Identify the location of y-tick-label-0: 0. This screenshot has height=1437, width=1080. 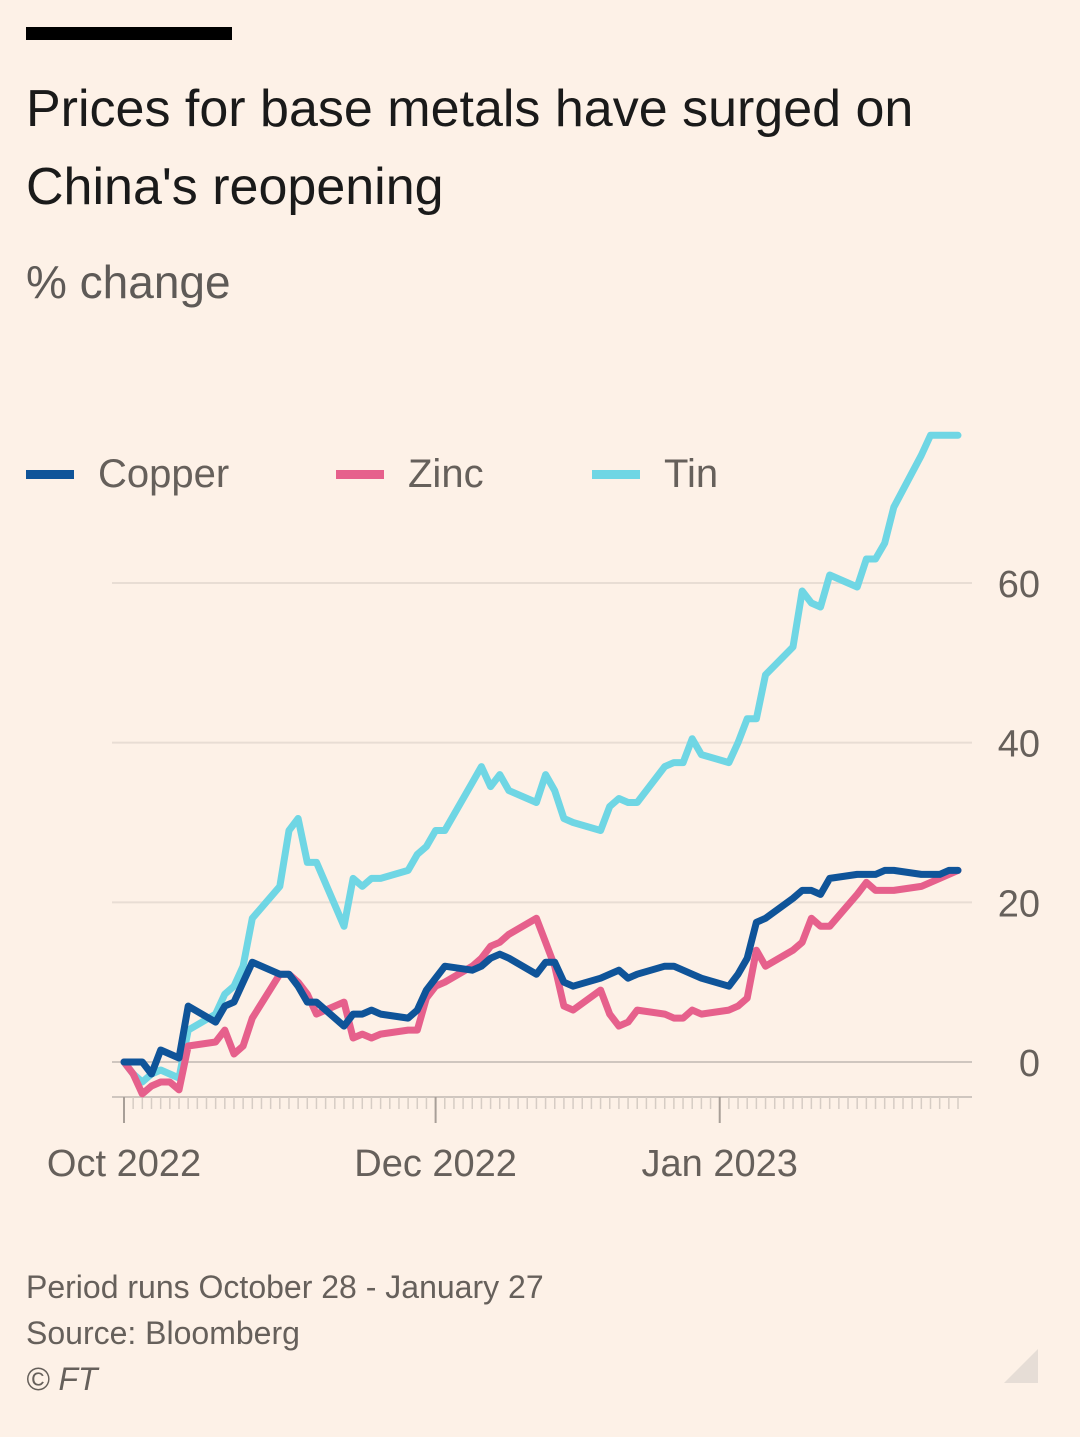
(1029, 1064).